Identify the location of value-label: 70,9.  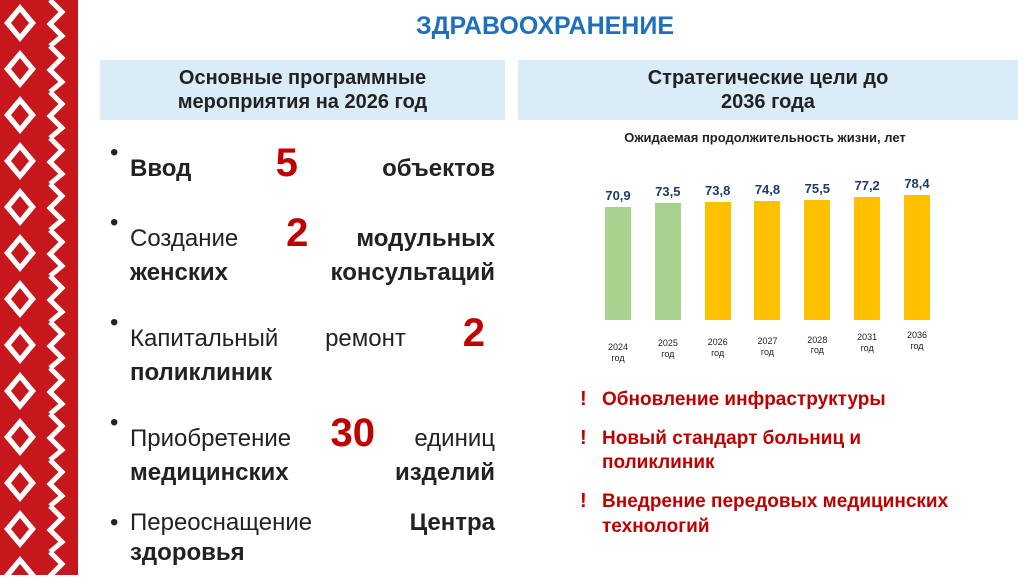
(618, 195).